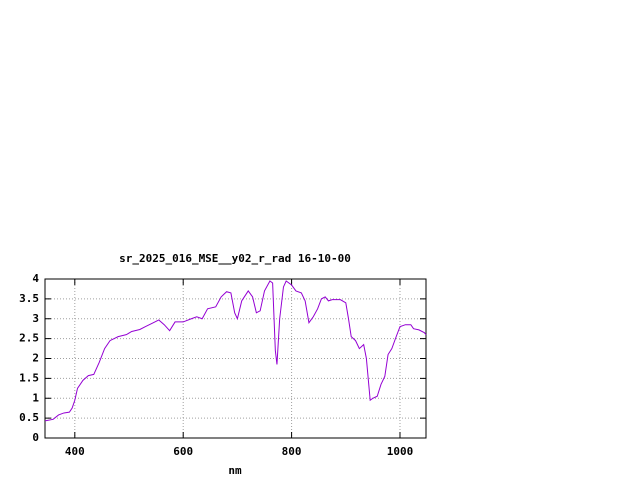 Image resolution: width=640 pixels, height=480 pixels. What do you see at coordinates (183, 451) in the screenshot?
I see `x-tick-label: 600` at bounding box center [183, 451].